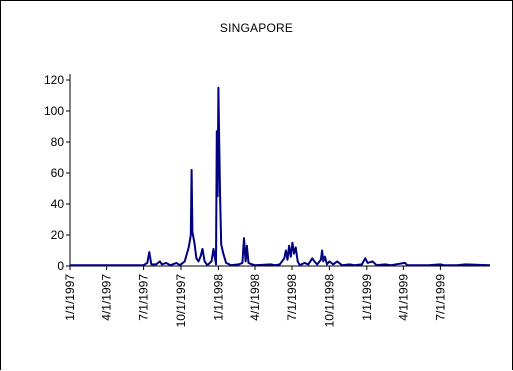 This screenshot has width=513, height=371. What do you see at coordinates (440, 297) in the screenshot?
I see `x-tick-label: 7/1/1999` at bounding box center [440, 297].